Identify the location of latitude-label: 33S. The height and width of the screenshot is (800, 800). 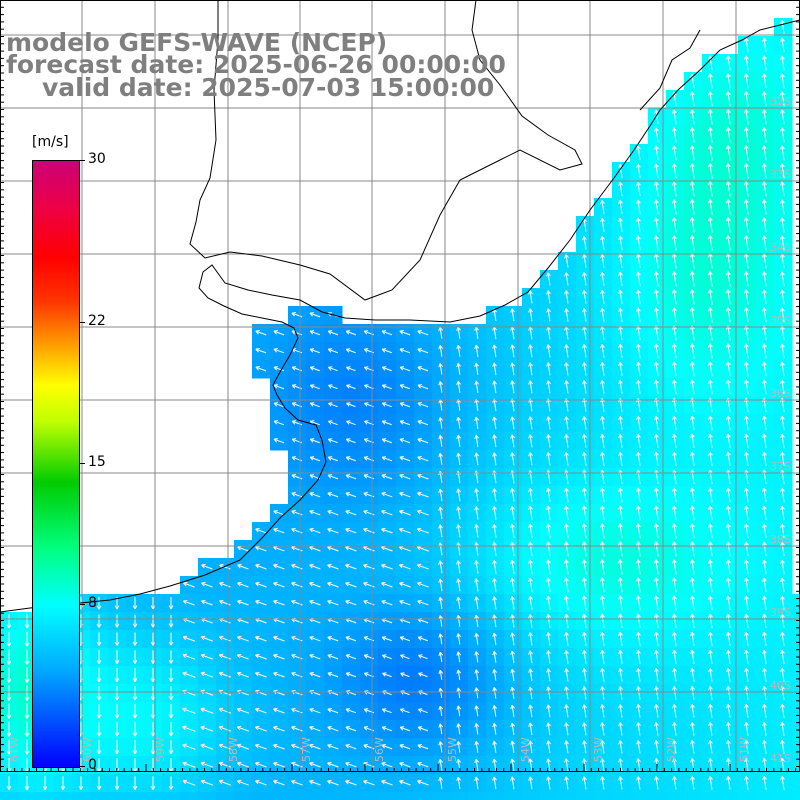
(780, 174).